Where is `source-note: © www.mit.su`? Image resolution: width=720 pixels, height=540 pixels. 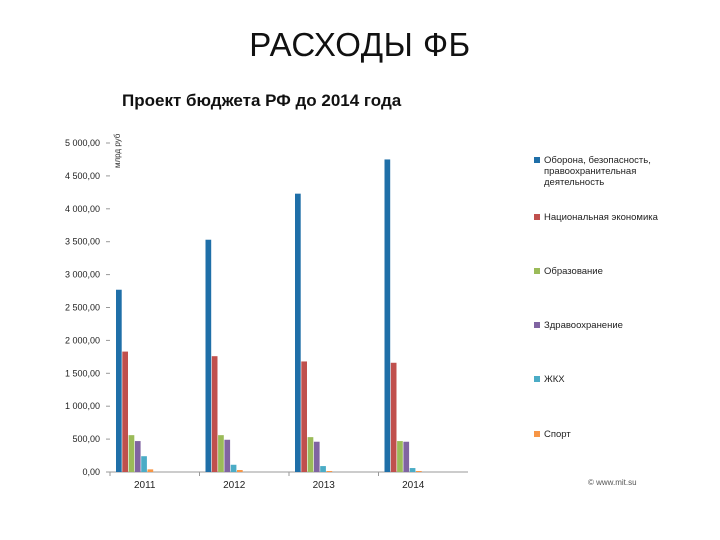 source-note: © www.mit.su is located at coordinates (612, 482).